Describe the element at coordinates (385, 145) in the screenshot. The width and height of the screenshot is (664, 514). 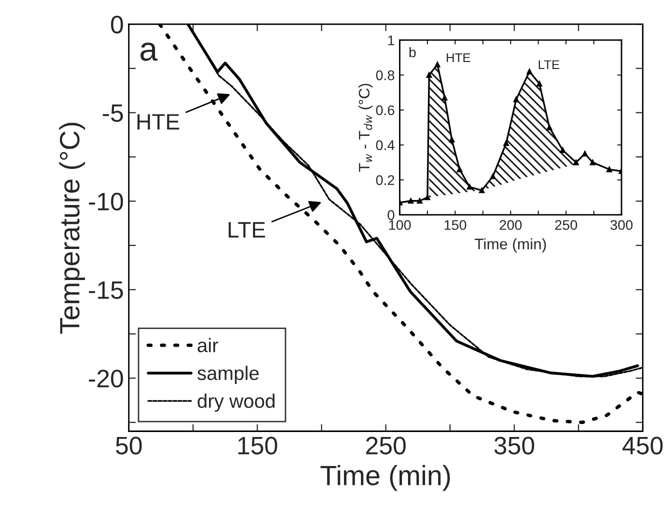
I see `y-tick-label: 0.4` at that location.